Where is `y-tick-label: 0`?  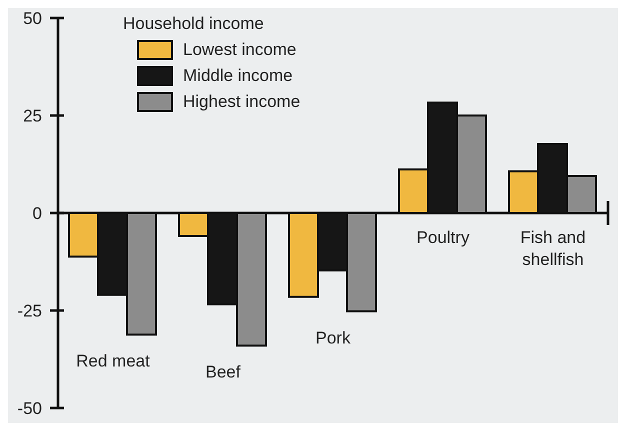
y-tick-label: 0 is located at coordinates (37, 213).